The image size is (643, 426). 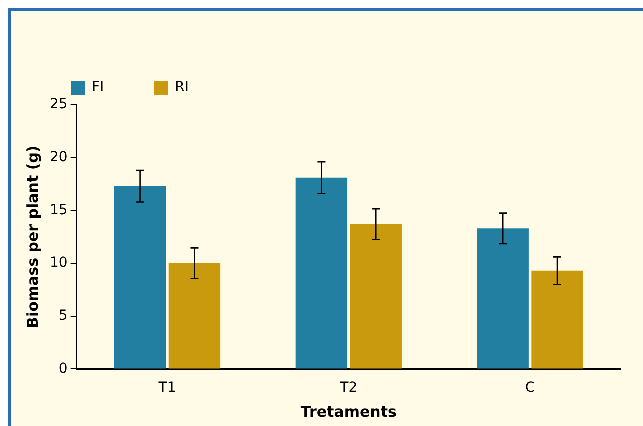 What do you see at coordinates (530, 388) in the screenshot?
I see `x-tick-label: C` at bounding box center [530, 388].